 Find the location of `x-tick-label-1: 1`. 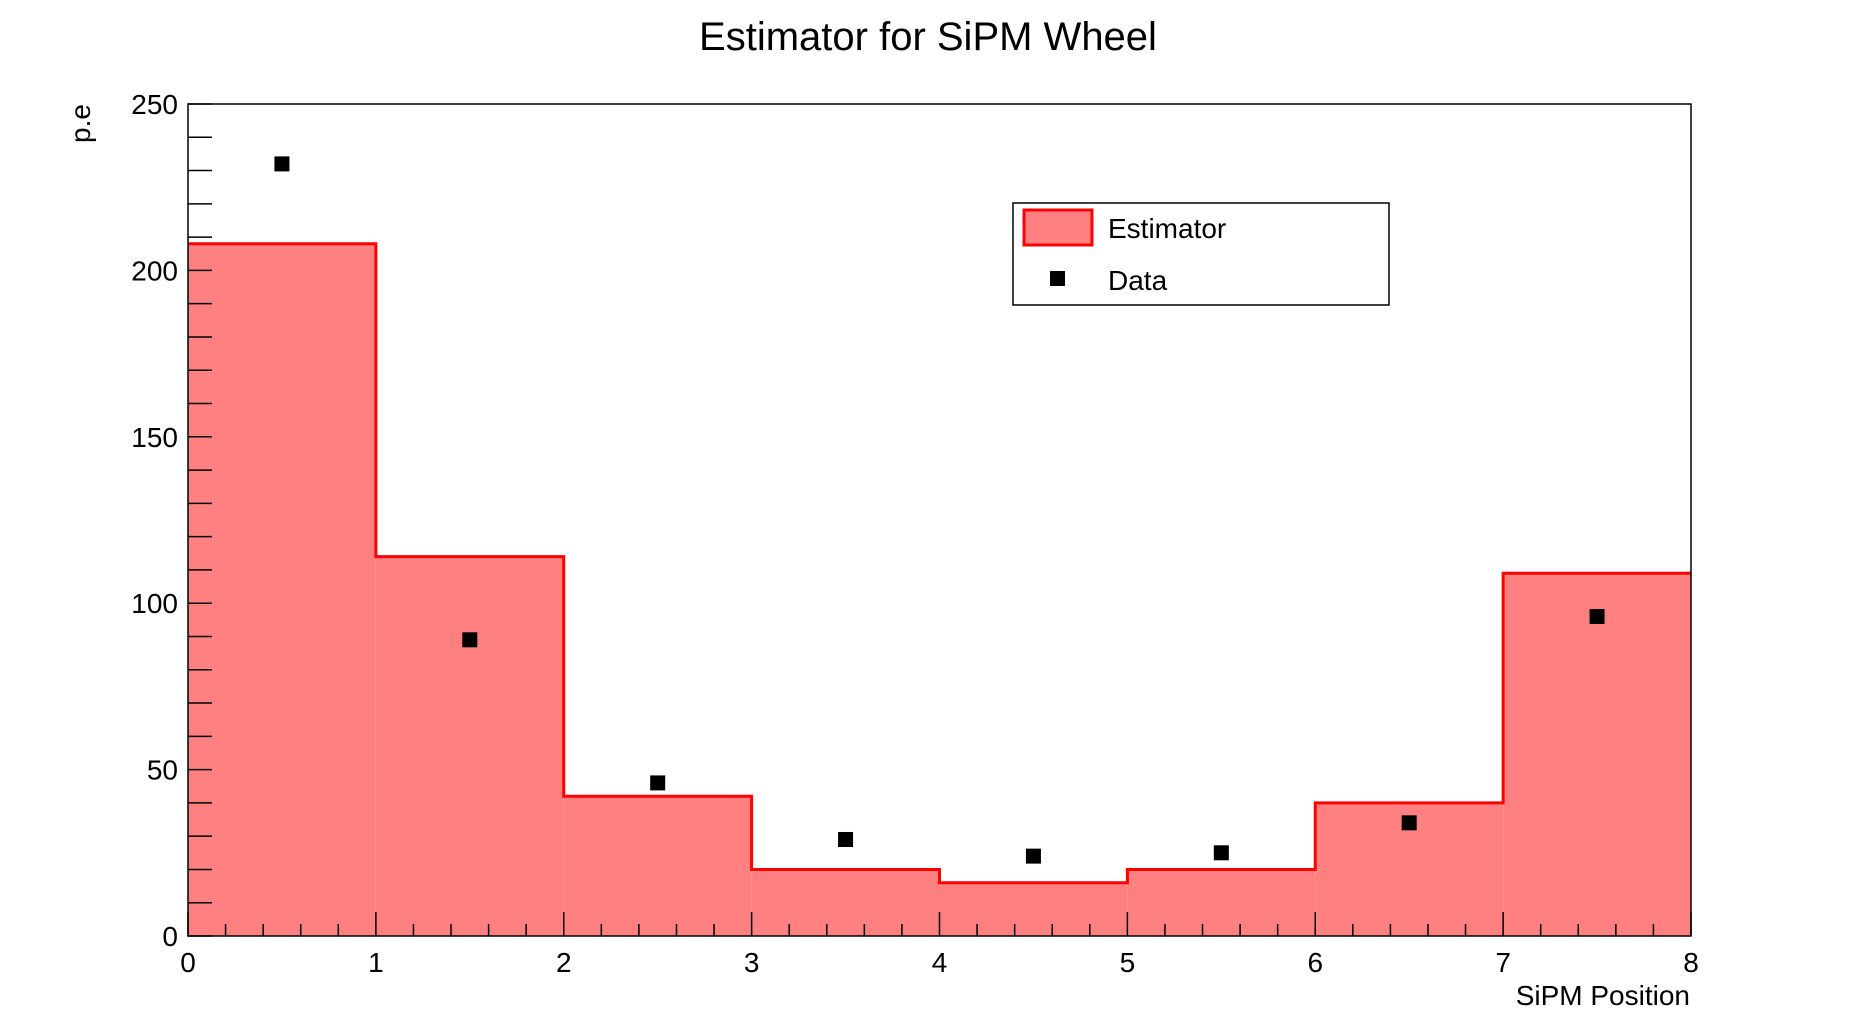

x-tick-label-1: 1 is located at coordinates (376, 962).